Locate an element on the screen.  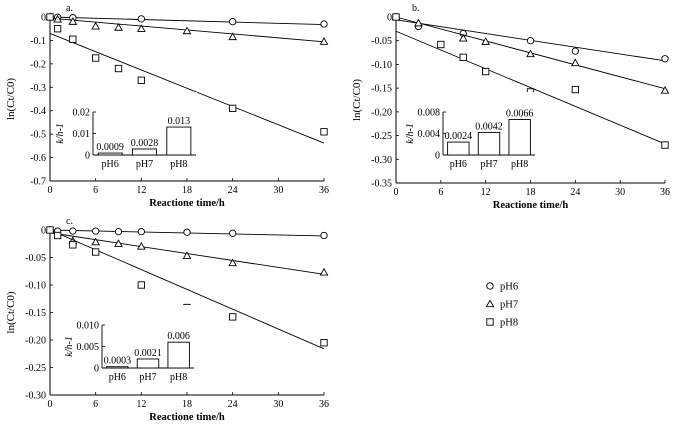
panel-1-inset-value-label: 0.0009 is located at coordinates (110, 147).